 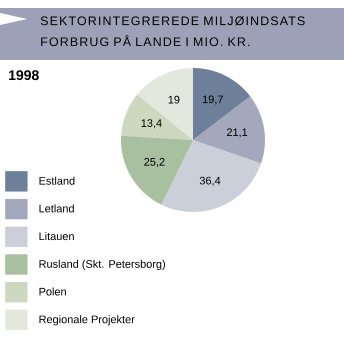 I want to click on data-label: 36,4, so click(x=210, y=181).